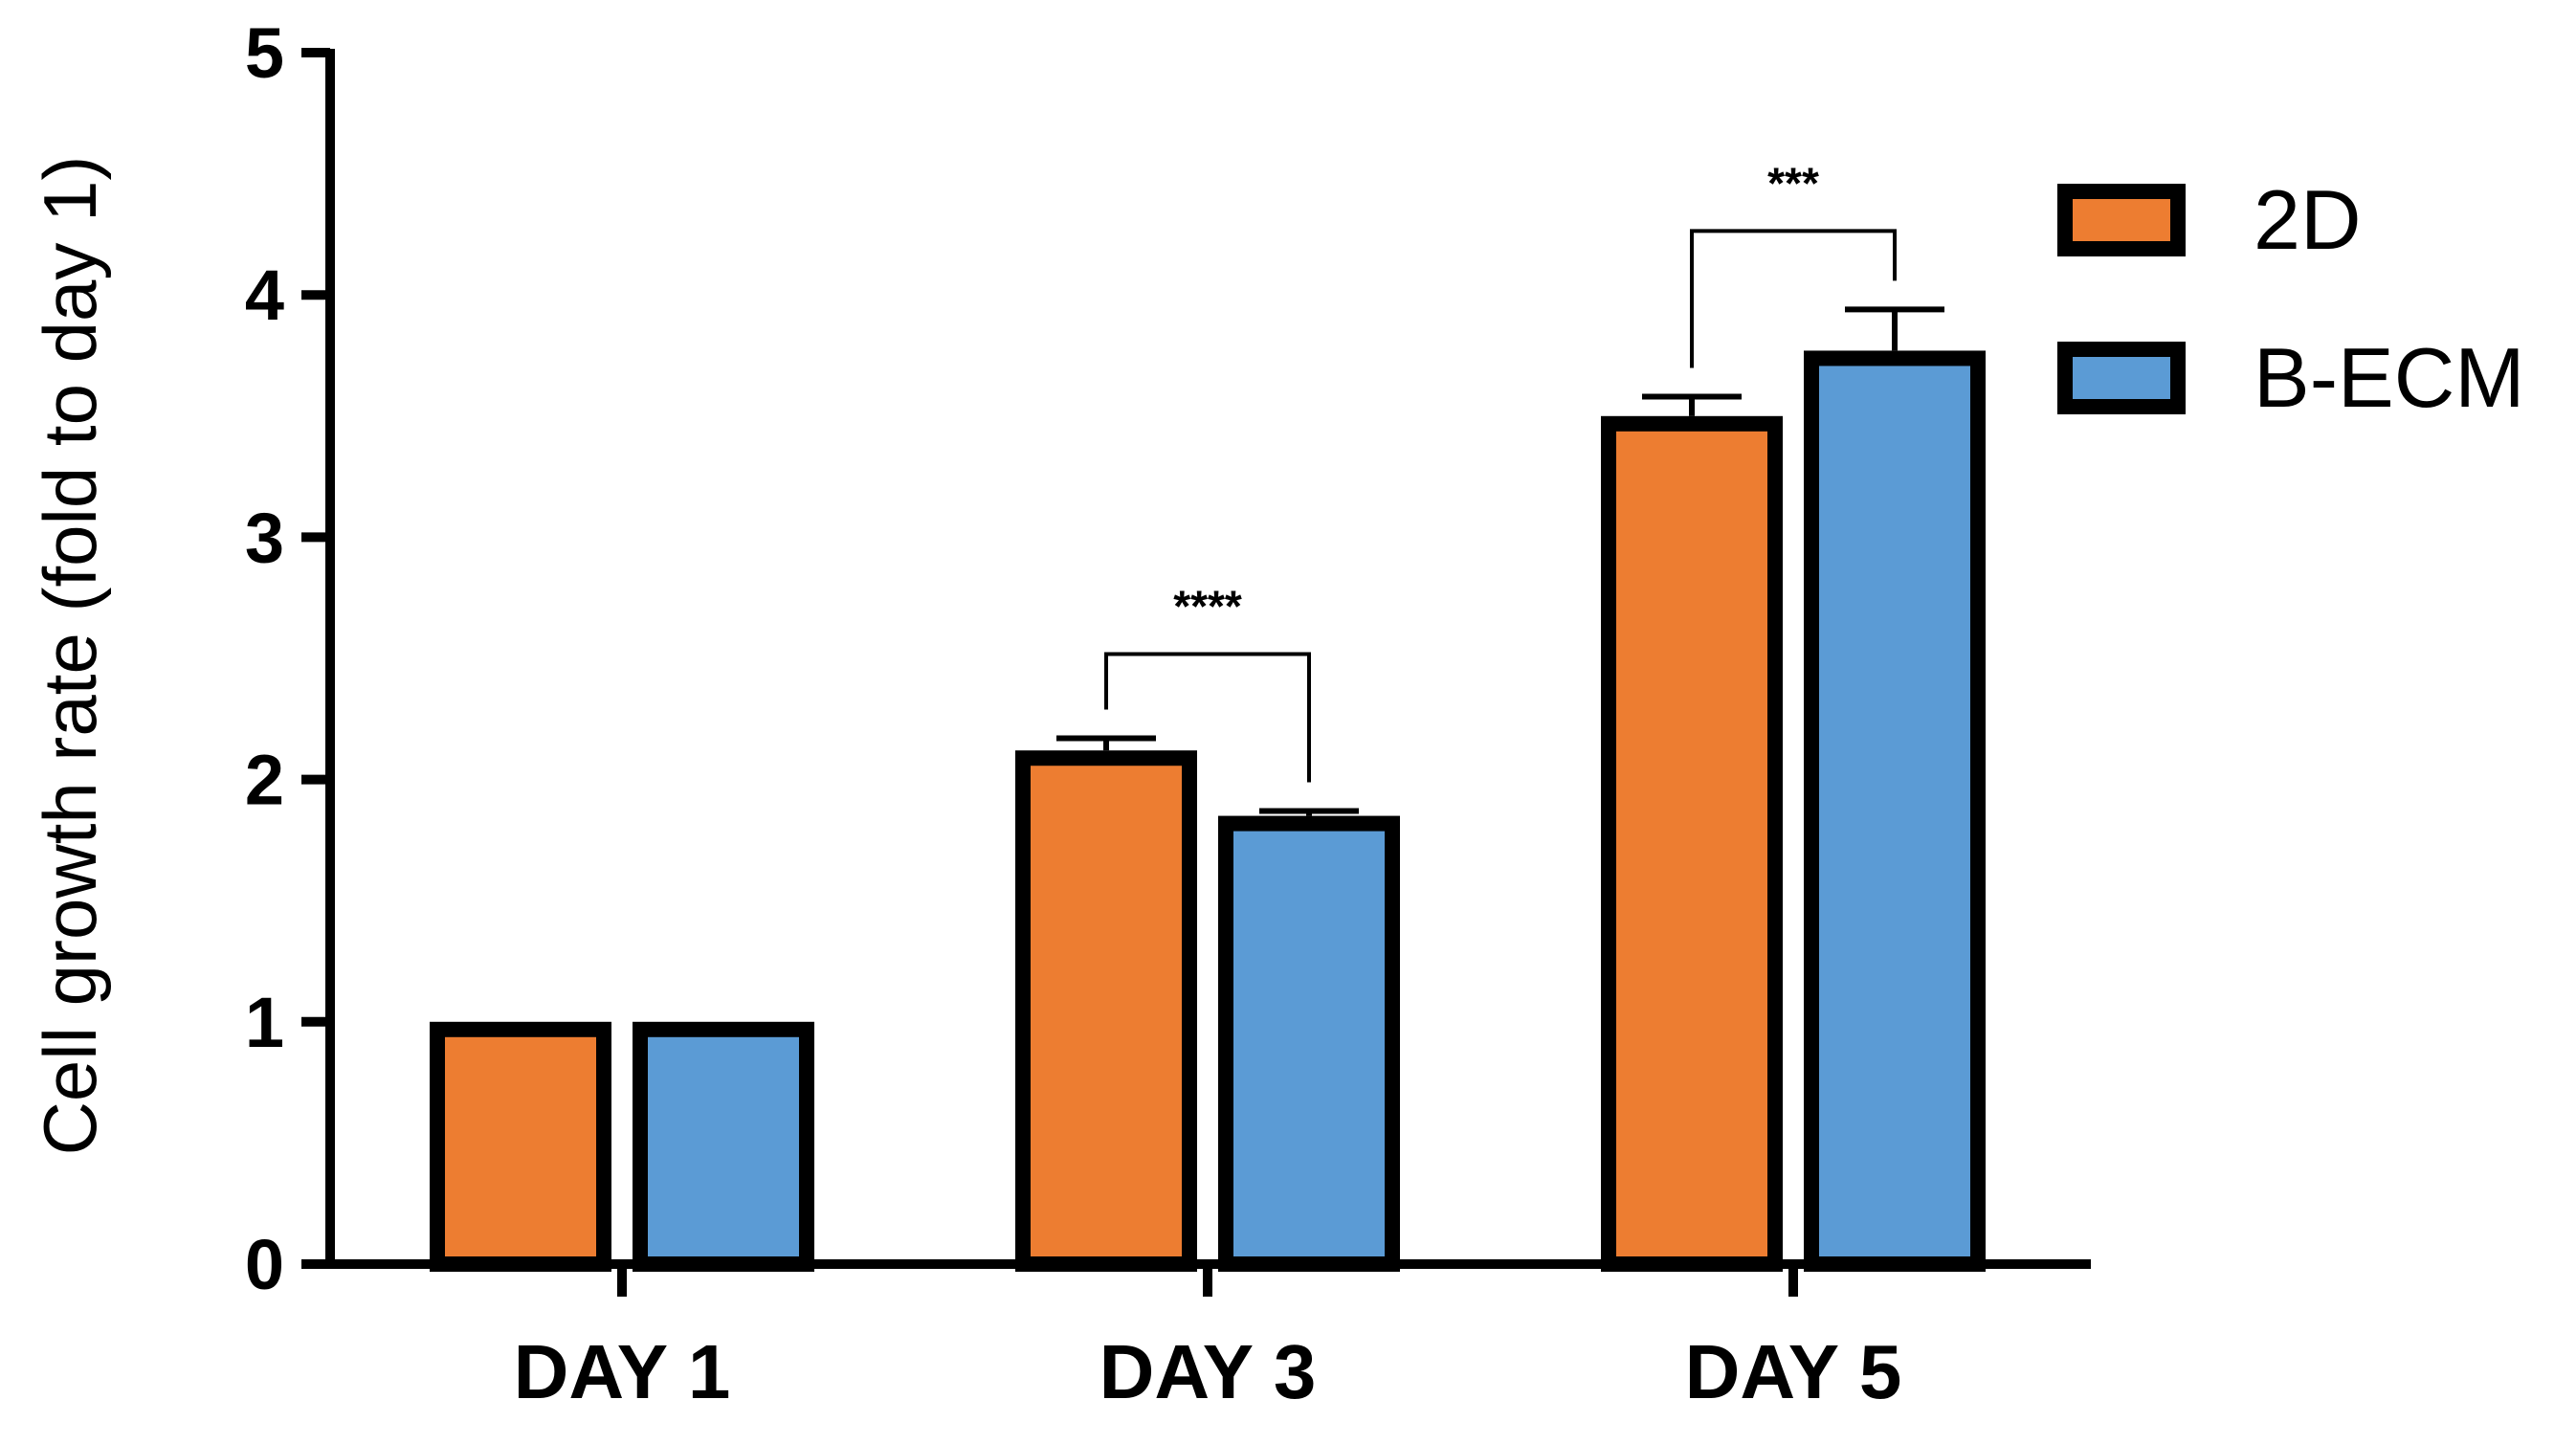  Describe the element at coordinates (264, 537) in the screenshot. I see `y-tick-label: 3` at that location.